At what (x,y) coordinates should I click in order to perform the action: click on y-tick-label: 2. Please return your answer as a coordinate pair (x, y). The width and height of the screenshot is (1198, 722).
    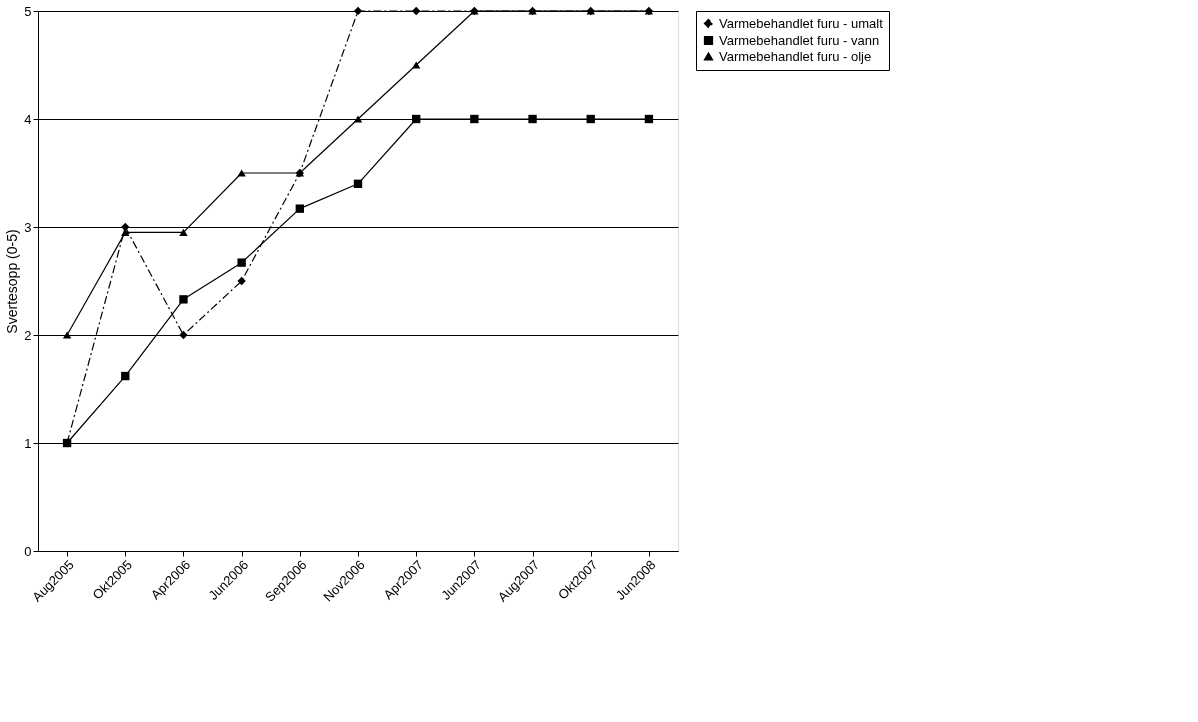
    Looking at the image, I should click on (28, 335).